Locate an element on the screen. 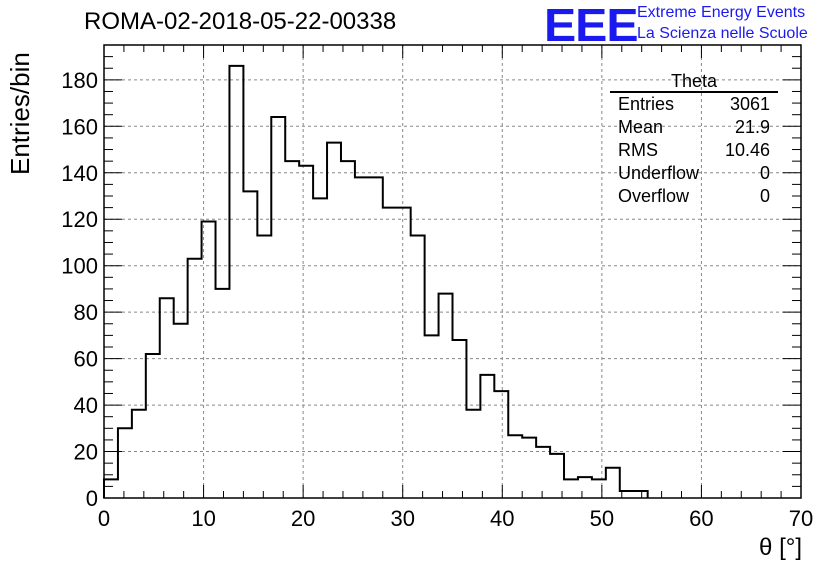 This screenshot has width=836, height=572. y-tick-label: 20 is located at coordinates (86, 452).